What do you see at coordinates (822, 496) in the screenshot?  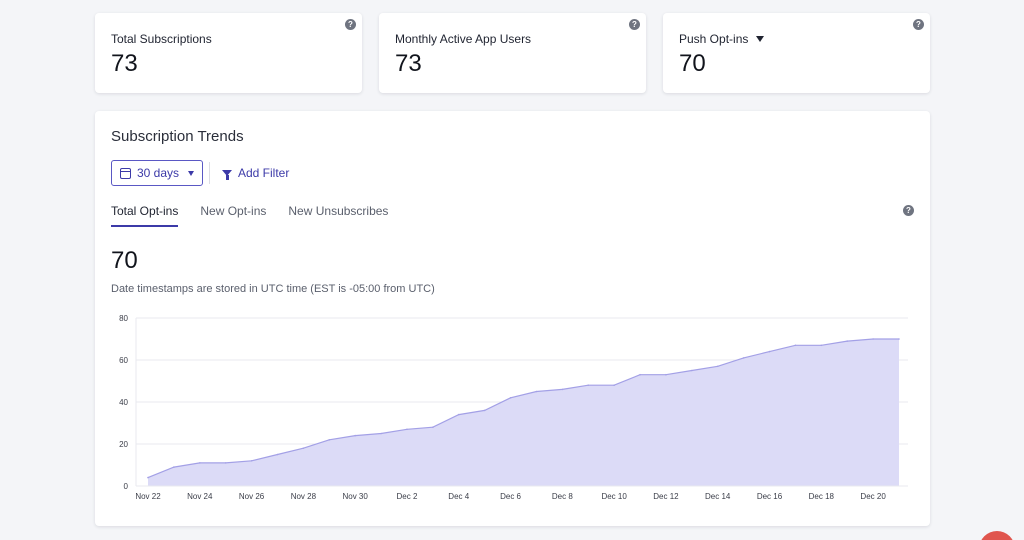 I see `x-tick-label: Dec 18` at bounding box center [822, 496].